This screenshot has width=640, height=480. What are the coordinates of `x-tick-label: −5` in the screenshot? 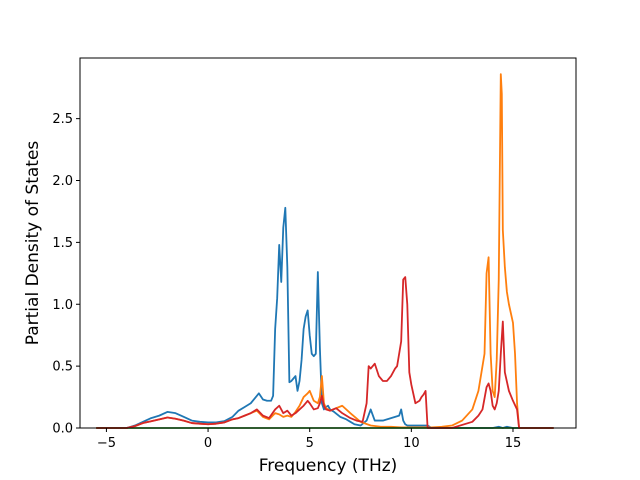 It's located at (106, 443).